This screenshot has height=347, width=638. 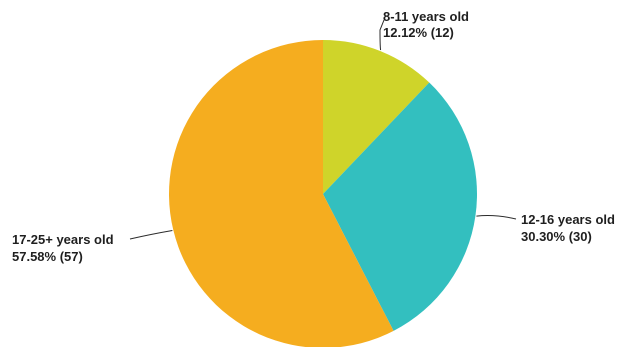 I want to click on label-12-16: 12-16 years old 30.30% (30), so click(x=568, y=228).